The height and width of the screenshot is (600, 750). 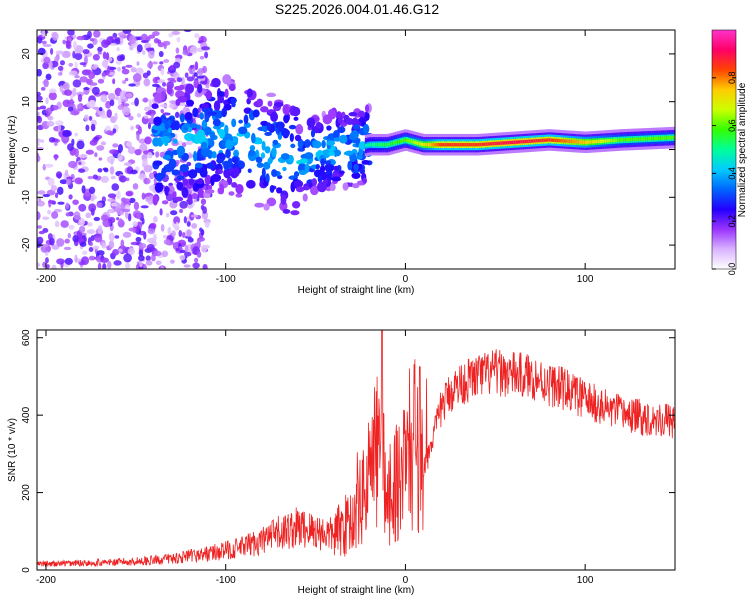 What do you see at coordinates (724, 149) in the screenshot?
I see `colorbar-gradient` at bounding box center [724, 149].